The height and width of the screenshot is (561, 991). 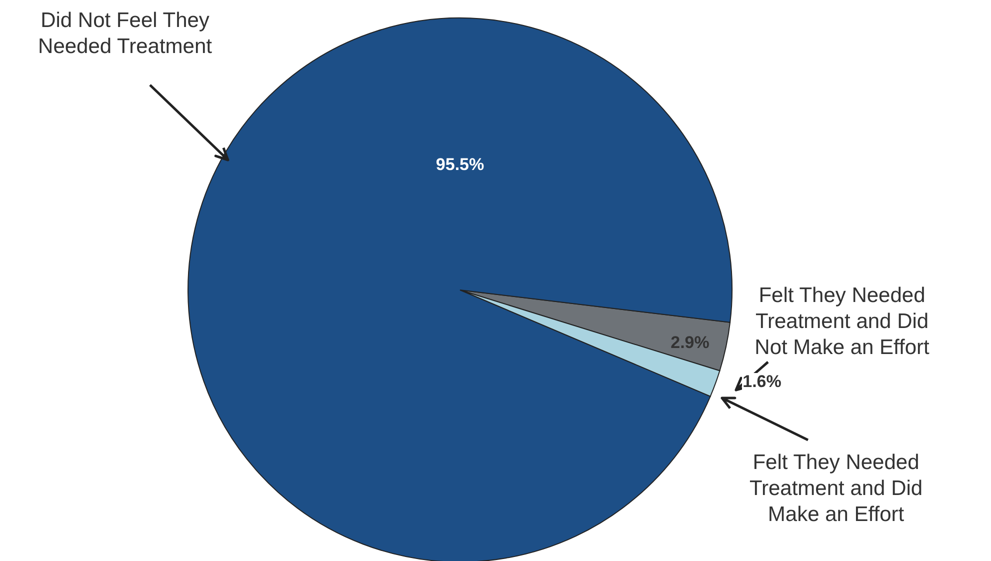 I want to click on slice-label: Felt They Needed Treatment and Did Make an Effort, so click(x=836, y=488).